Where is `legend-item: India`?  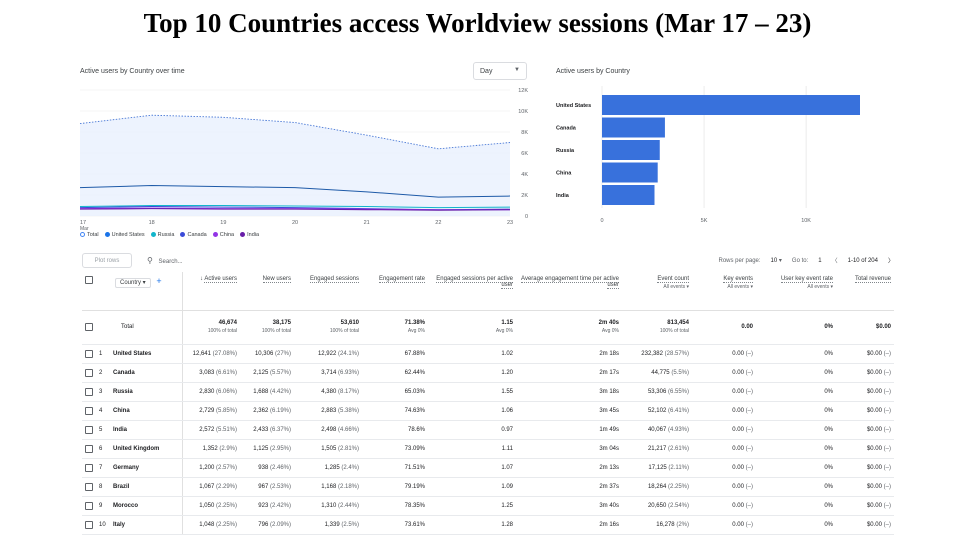
legend-item: India is located at coordinates (249, 235).